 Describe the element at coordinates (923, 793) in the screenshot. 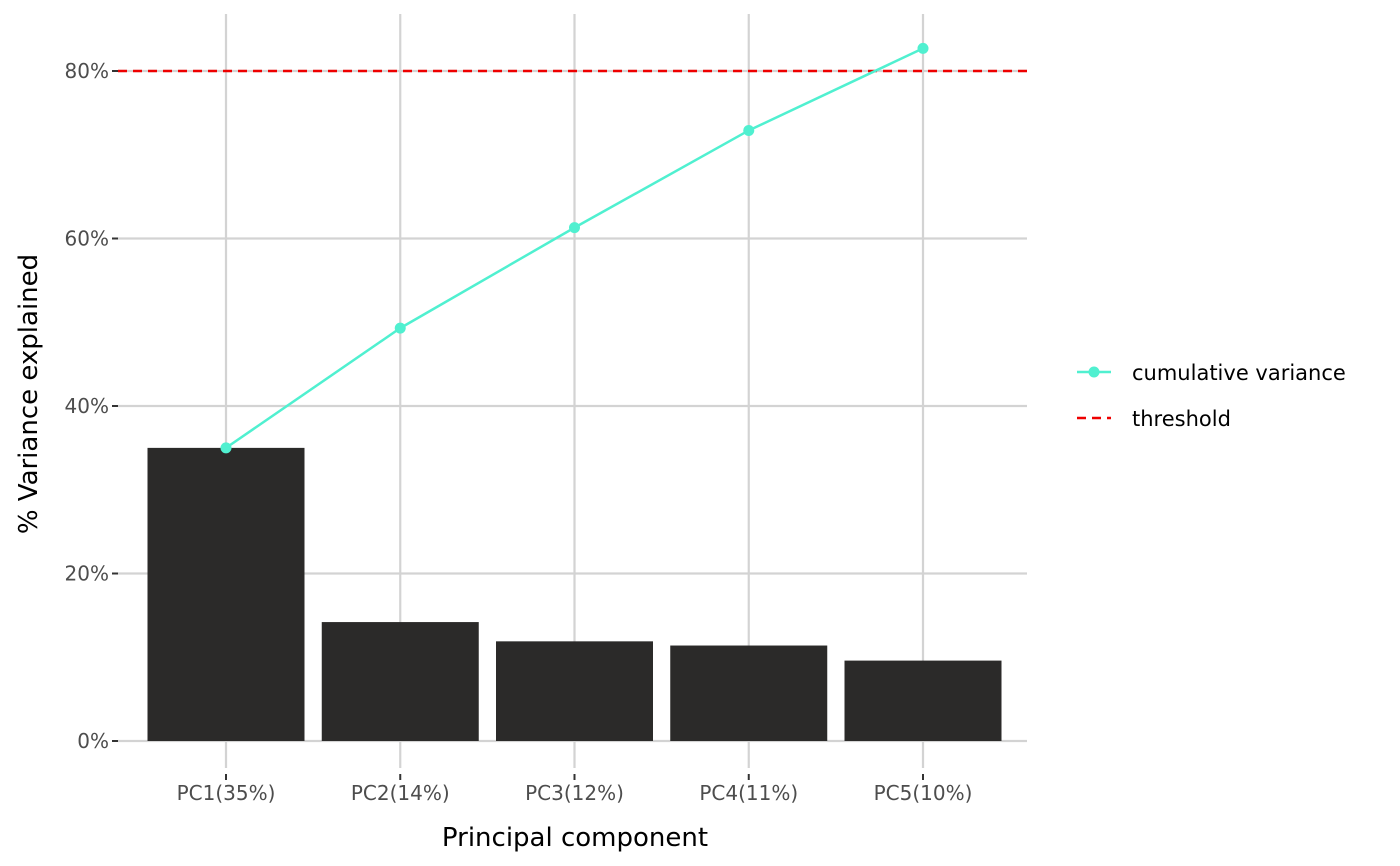

I see `x-tick-label: PC5(10%)` at that location.